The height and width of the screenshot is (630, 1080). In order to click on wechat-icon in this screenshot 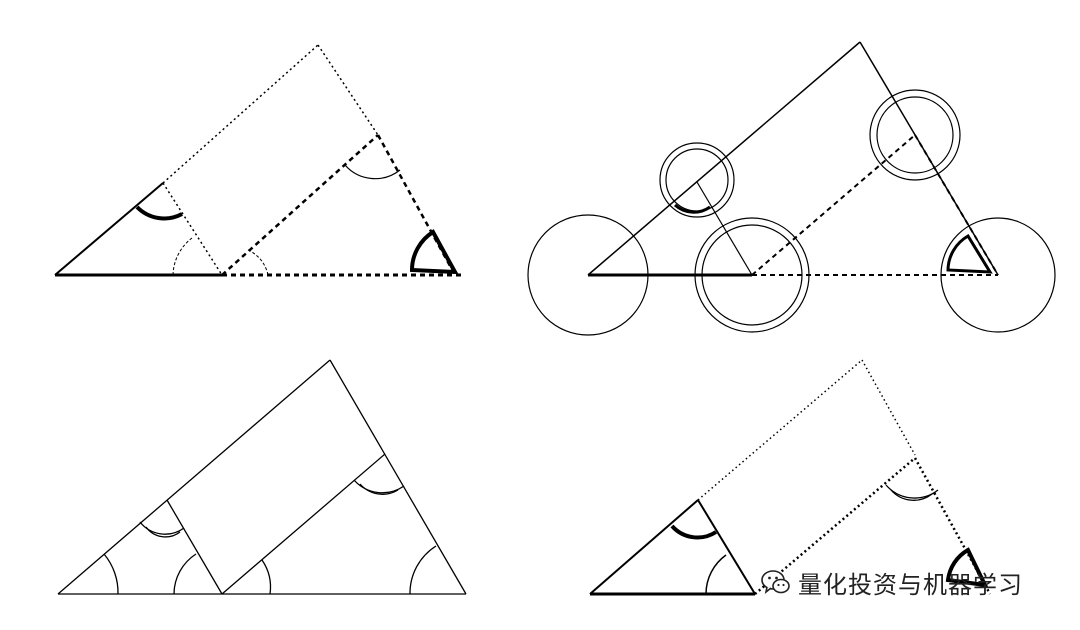, I will do `click(775, 582)`.